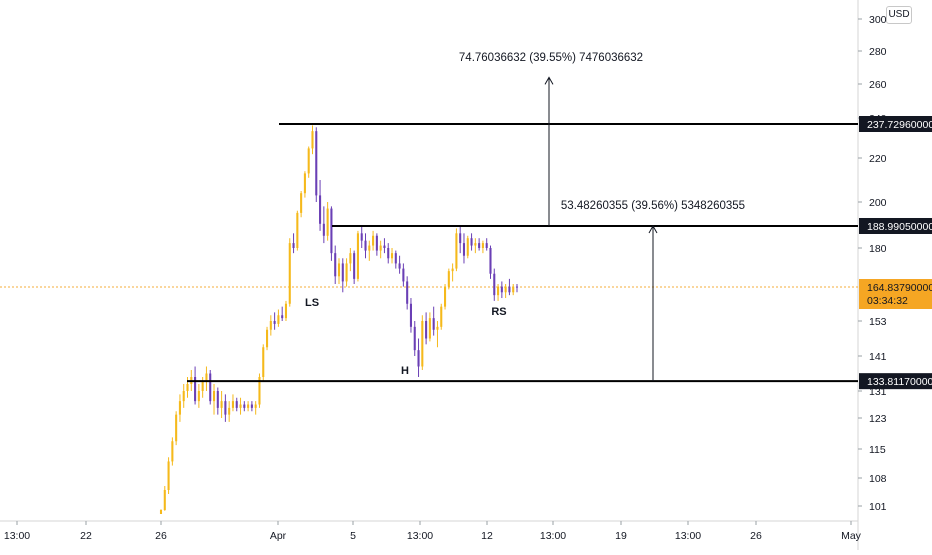 This screenshot has width=932, height=555. Describe the element at coordinates (887, 301) in the screenshot. I see `countdown-label: 03:34:32` at that location.